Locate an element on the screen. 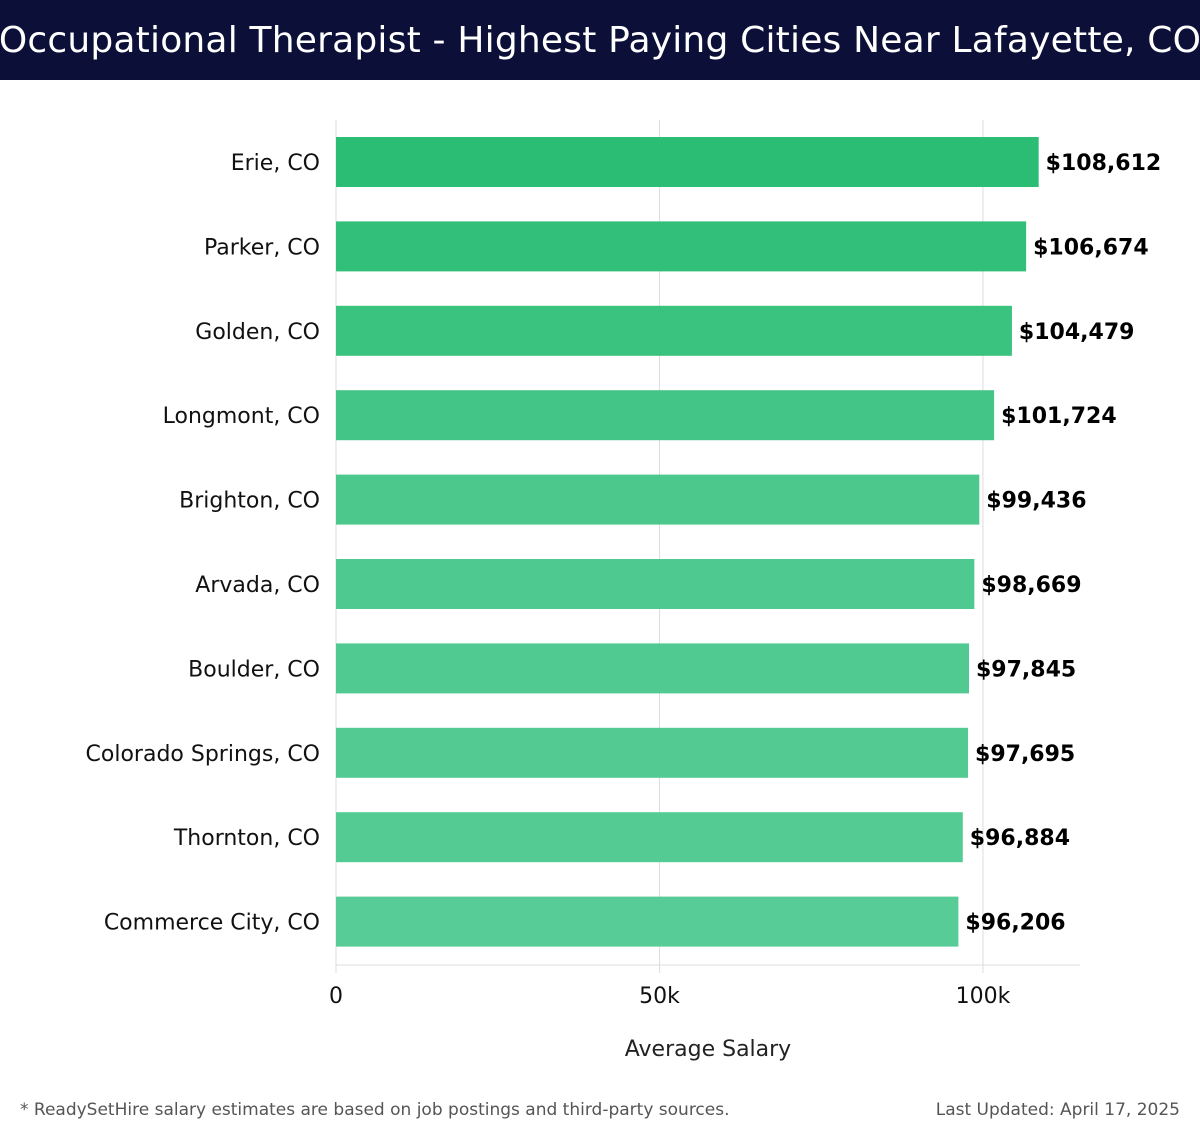 This screenshot has width=1200, height=1140. category-label: Thornton, CO is located at coordinates (246, 838).